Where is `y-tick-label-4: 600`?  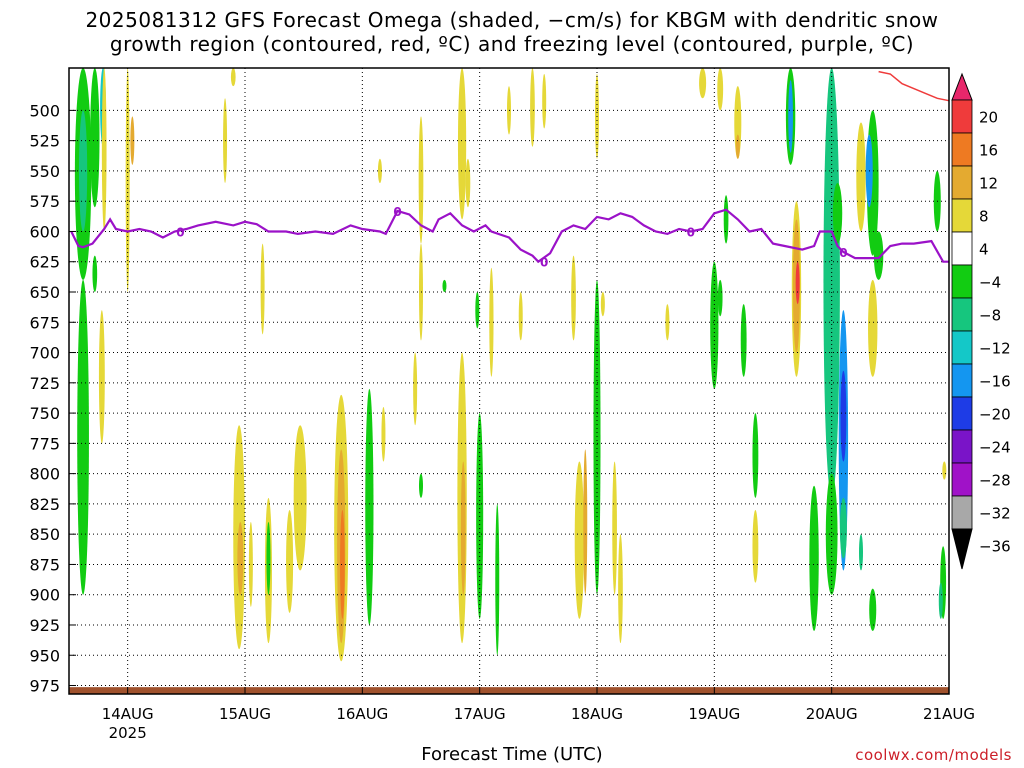 y-tick-label-4: 600 is located at coordinates (44, 231).